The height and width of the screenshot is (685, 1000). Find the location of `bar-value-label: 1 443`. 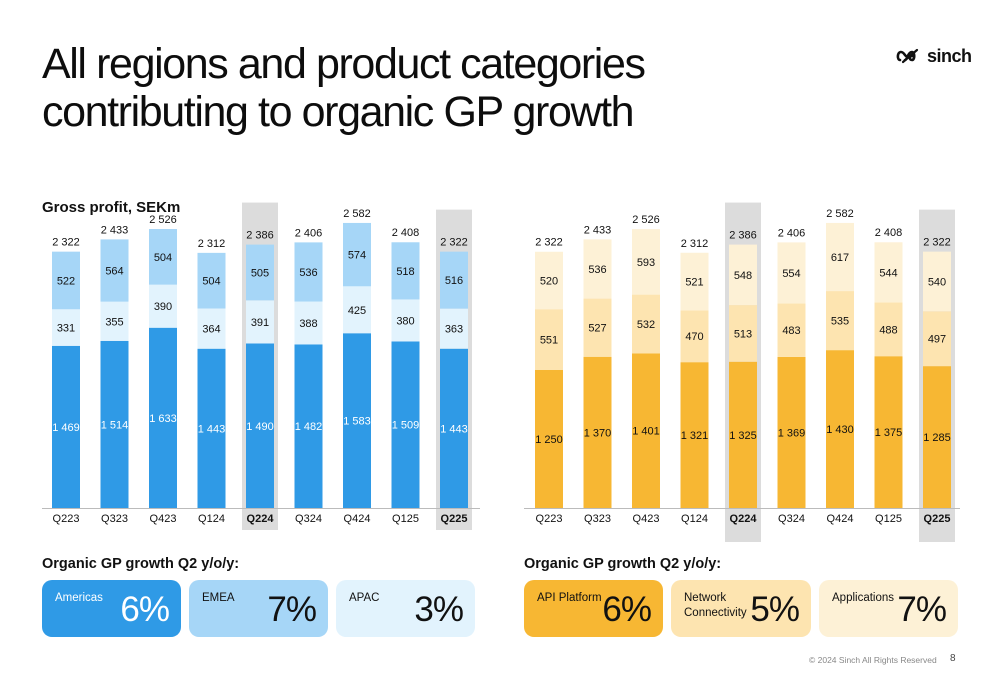

bar-value-label: 1 443 is located at coordinates (454, 429).